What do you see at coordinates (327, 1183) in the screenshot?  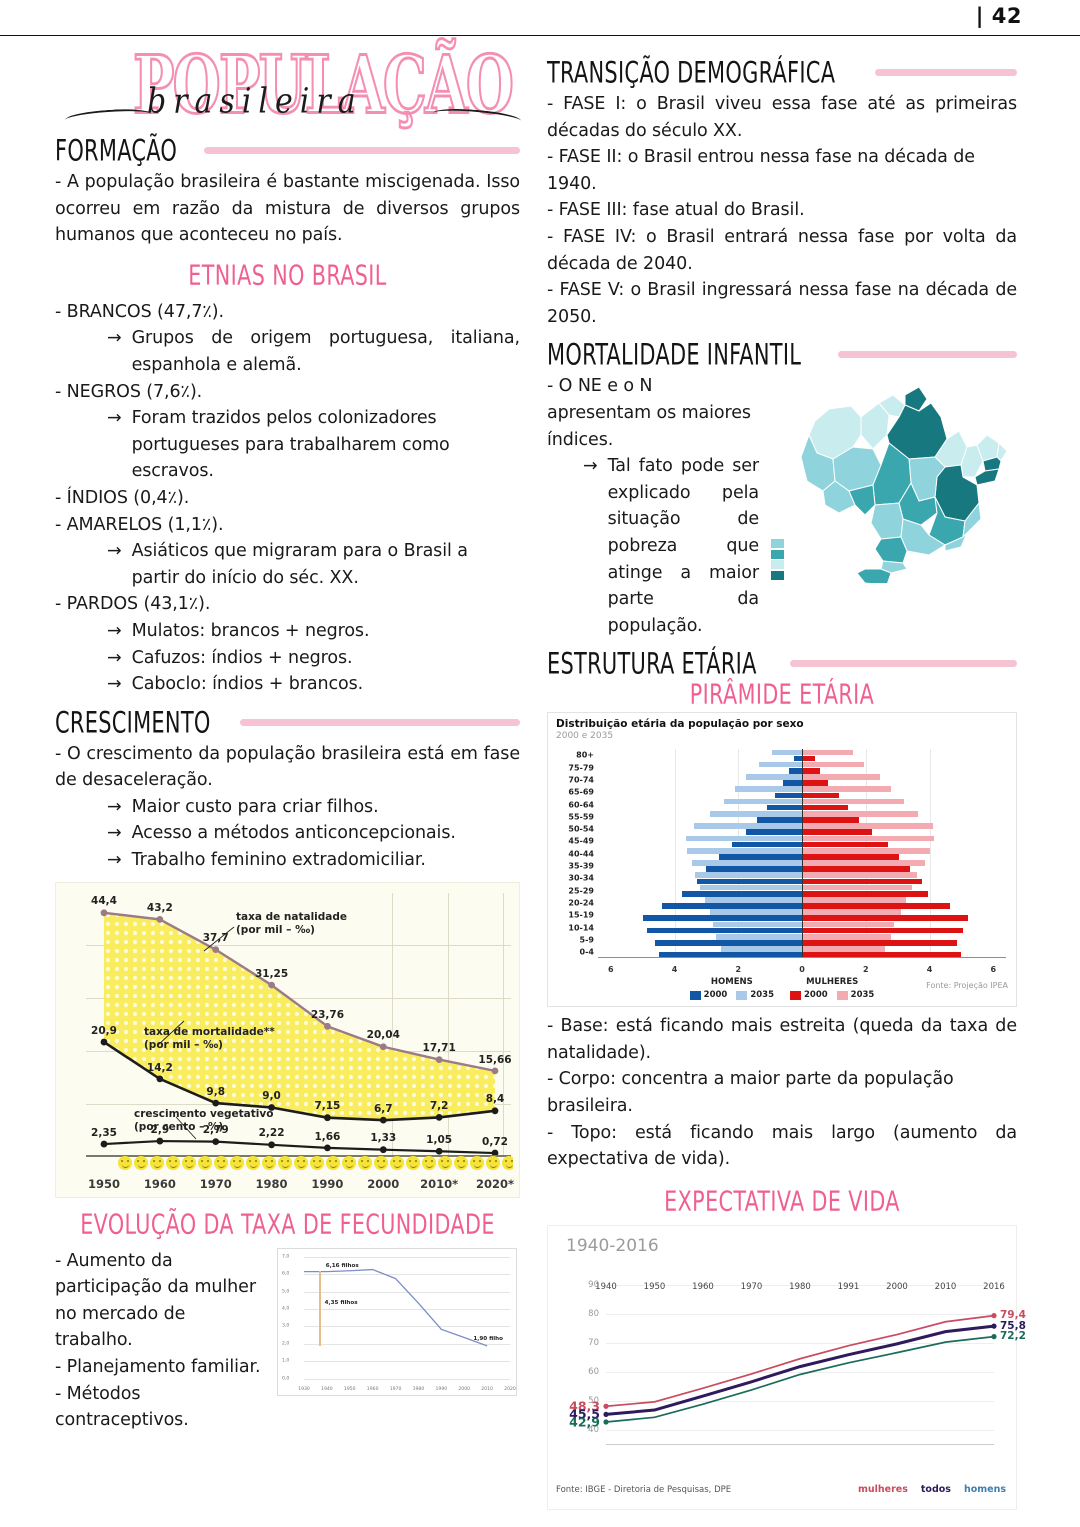 I see `x-axis-label: 1990` at bounding box center [327, 1183].